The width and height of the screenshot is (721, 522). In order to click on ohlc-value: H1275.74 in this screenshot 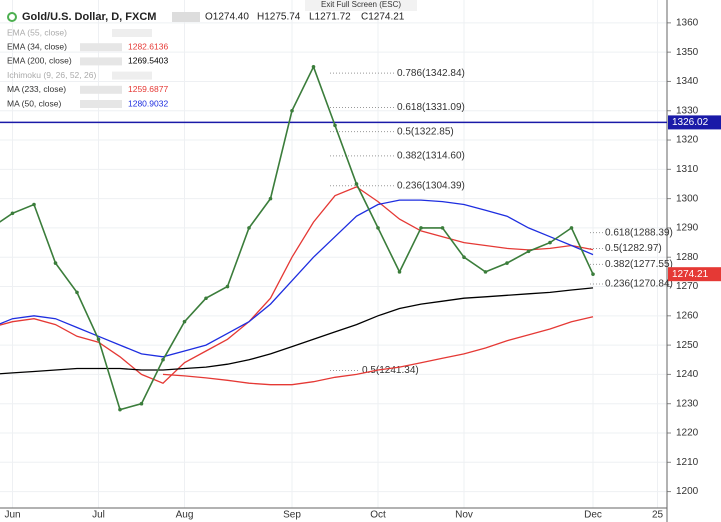, I will do `click(279, 17)`.